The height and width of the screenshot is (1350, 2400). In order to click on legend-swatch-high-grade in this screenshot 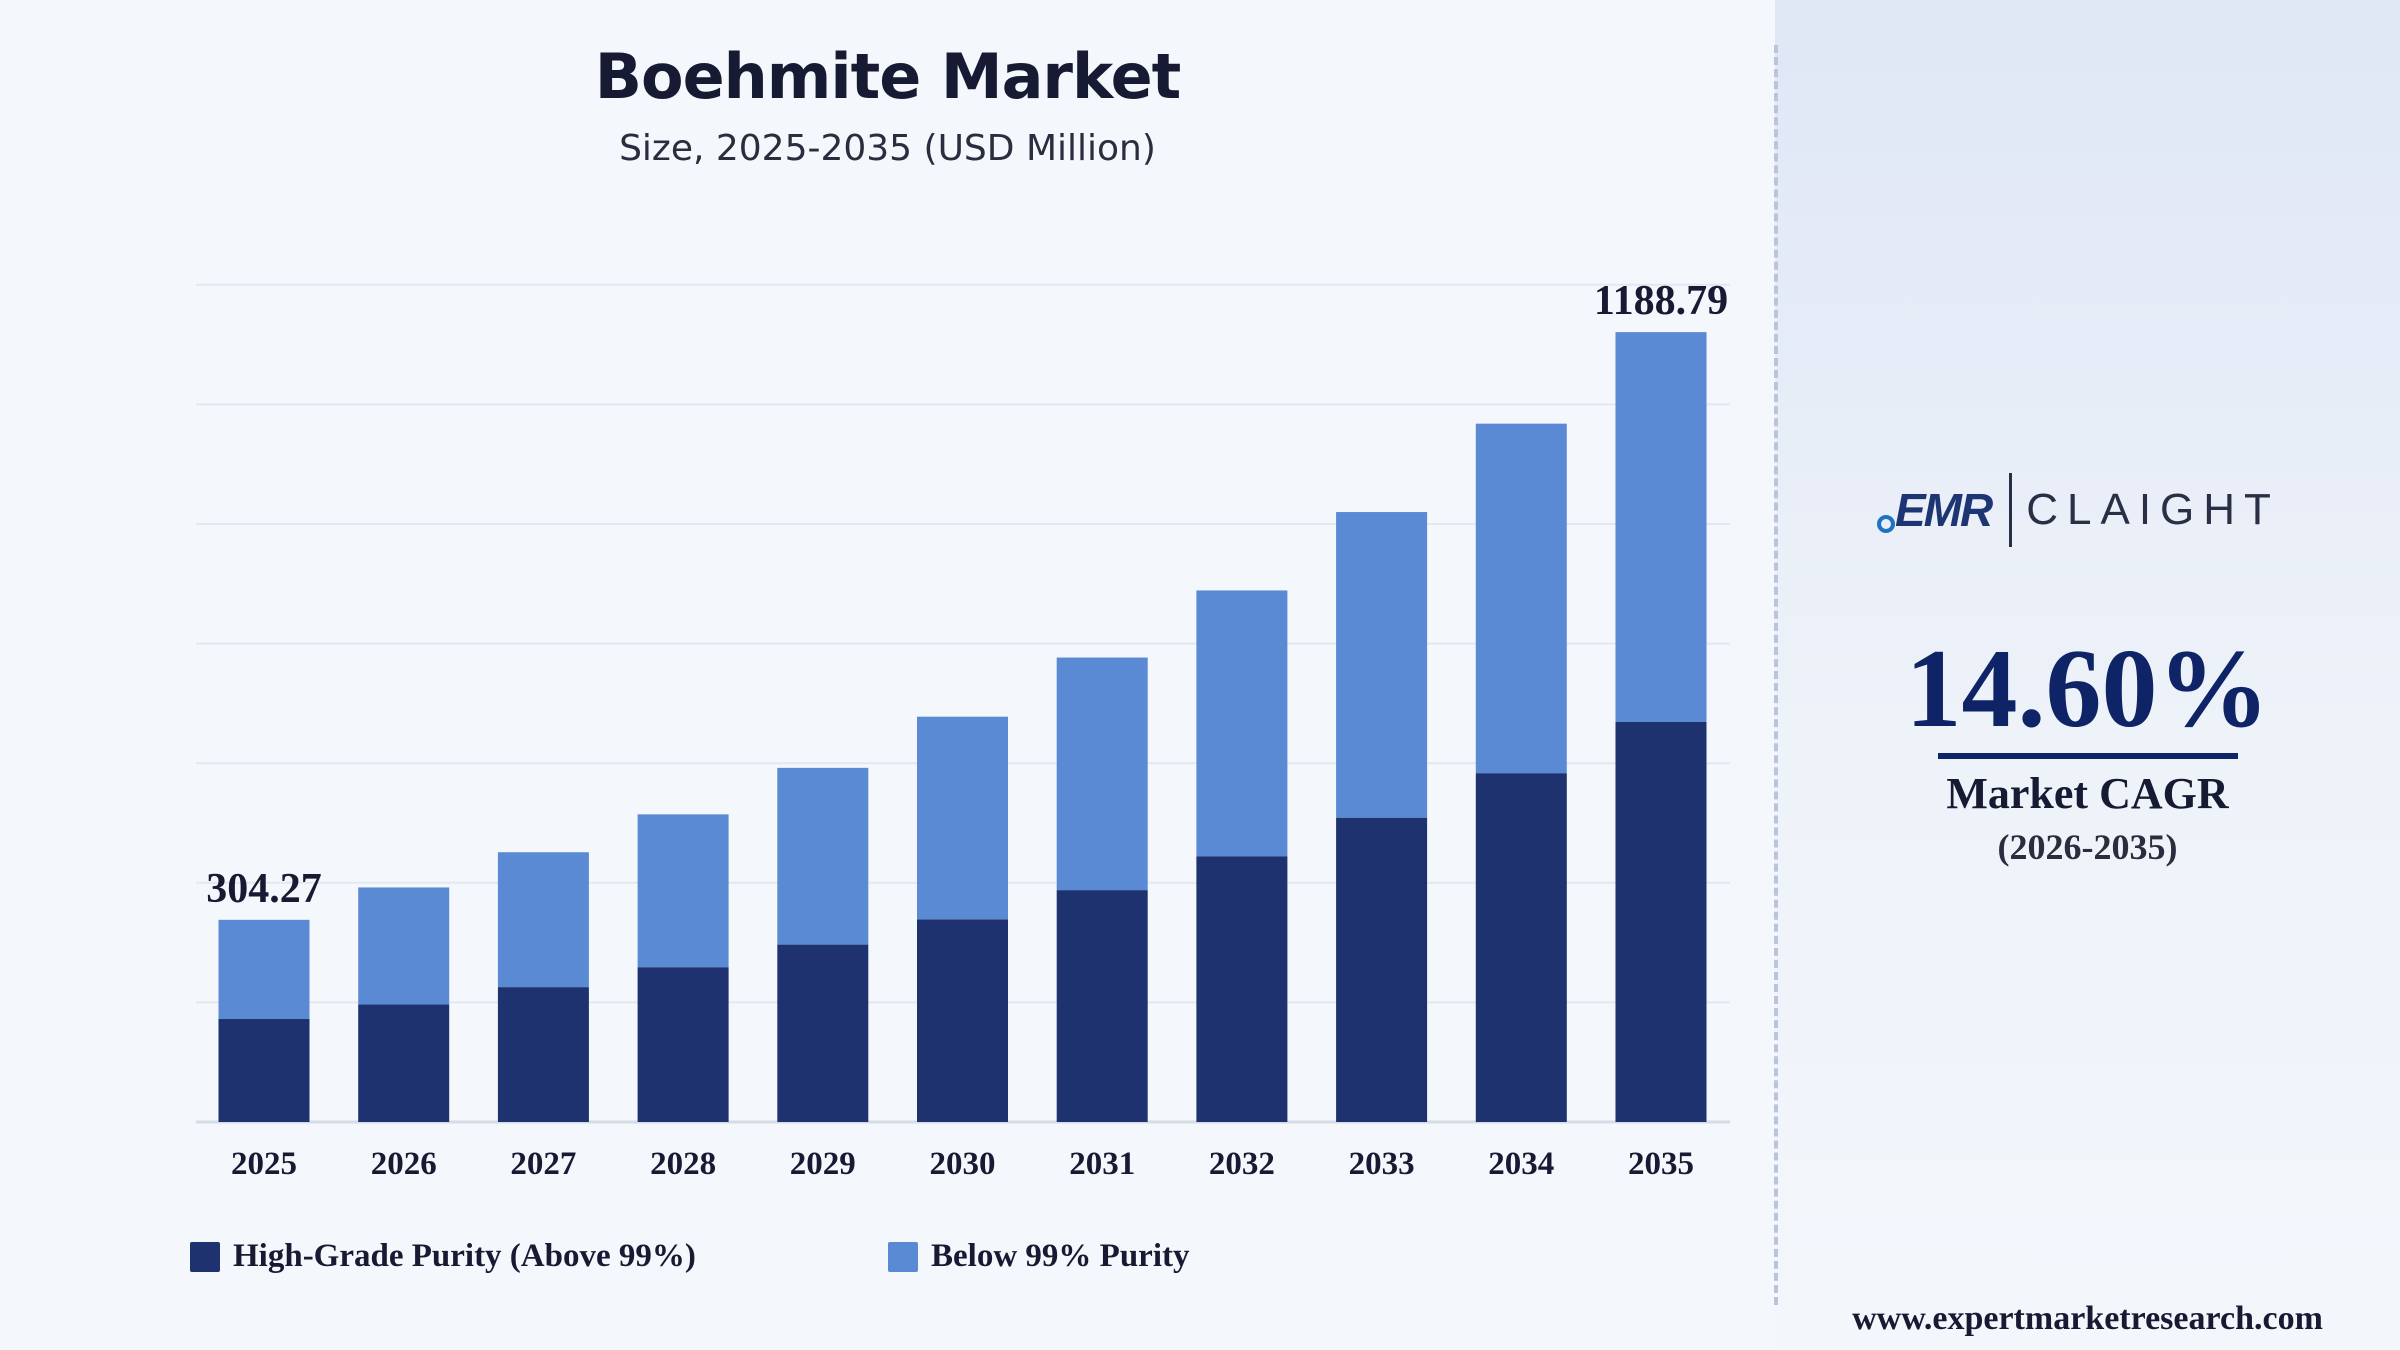, I will do `click(205, 1256)`.